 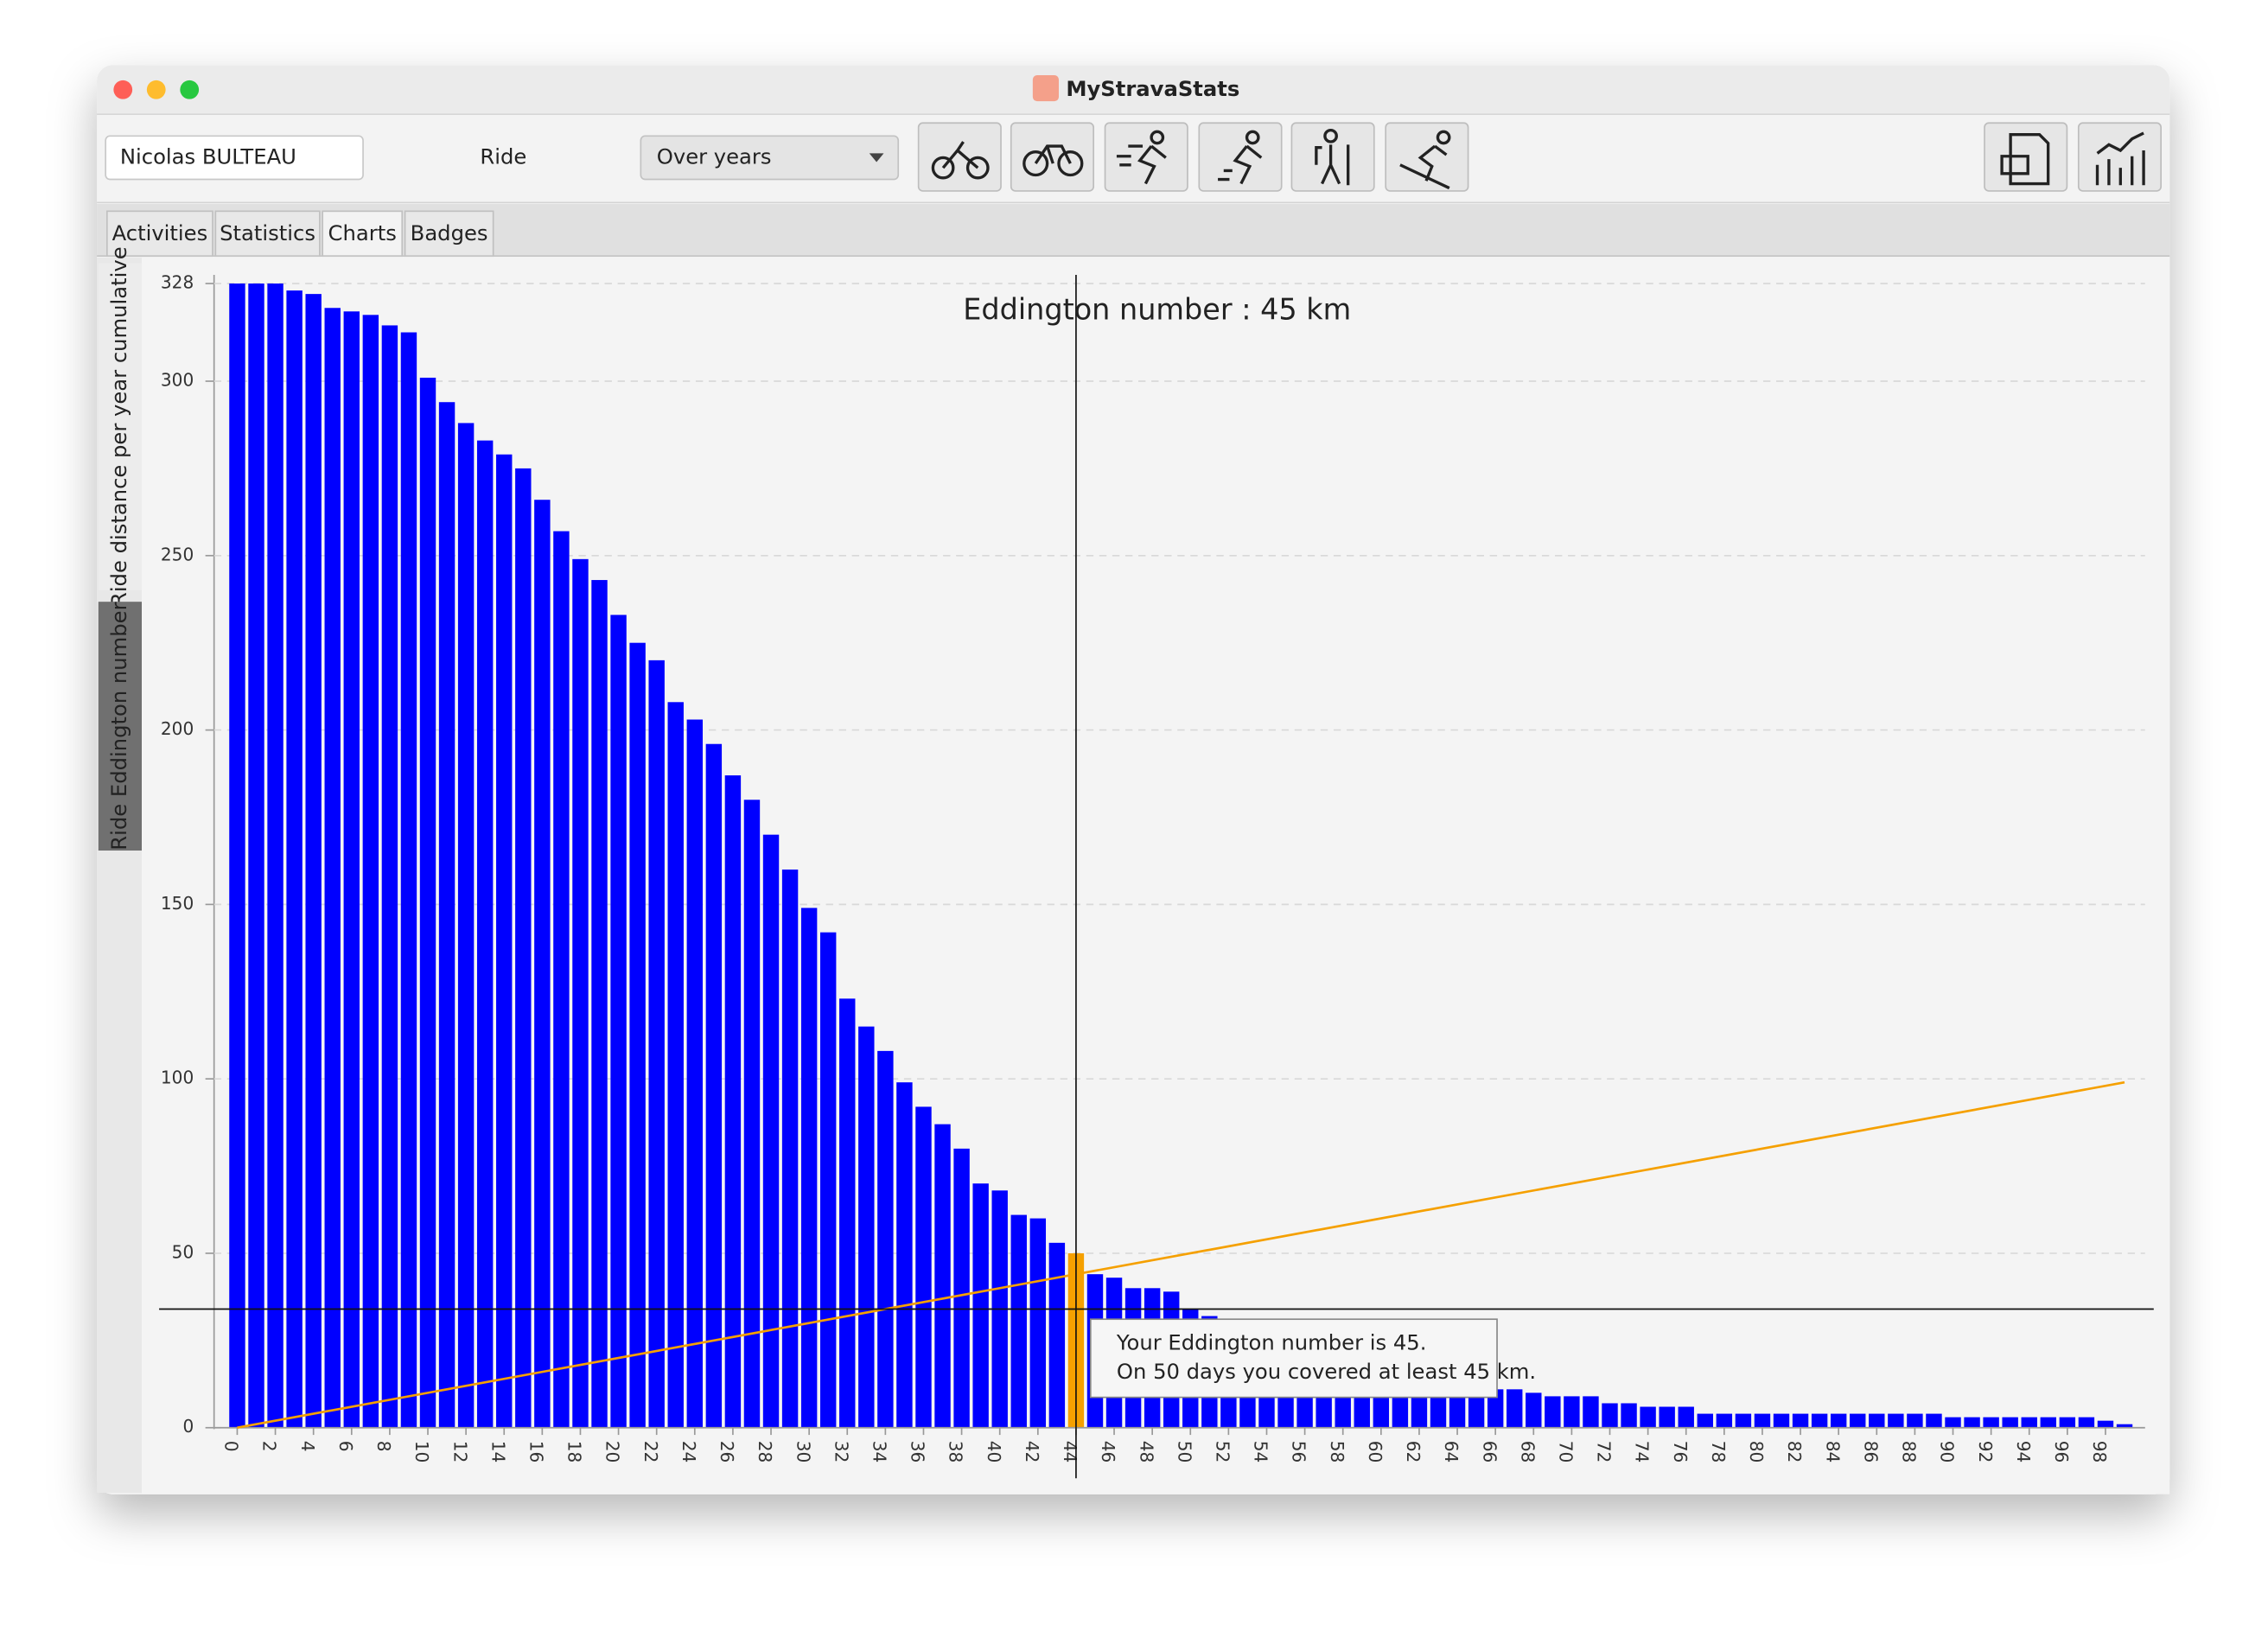 What do you see at coordinates (1299, 1452) in the screenshot?
I see `x-tick-label: 56` at bounding box center [1299, 1452].